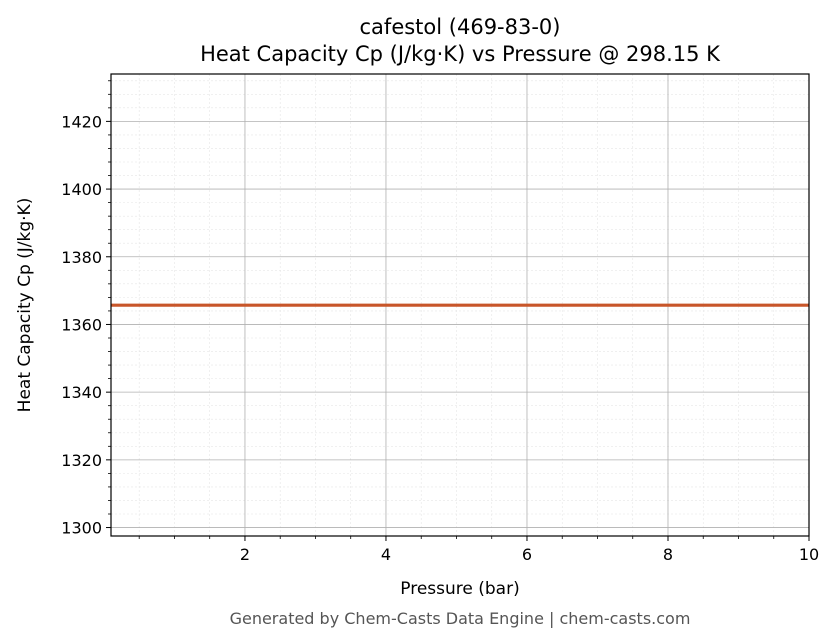 Image resolution: width=836 pixels, height=644 pixels. I want to click on y-tick-label: 1420, so click(81, 121).